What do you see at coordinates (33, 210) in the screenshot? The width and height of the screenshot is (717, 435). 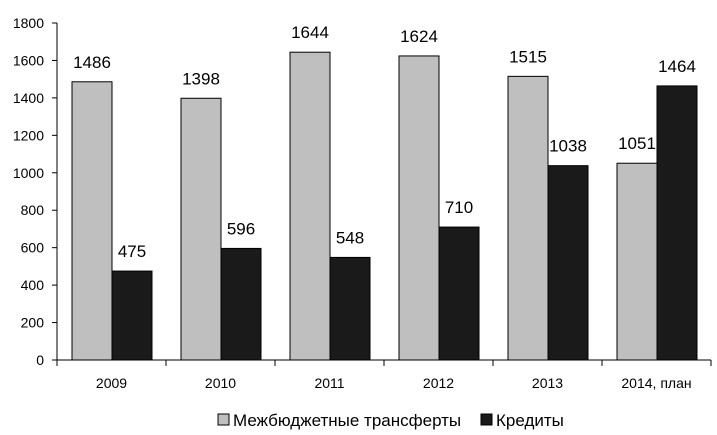 I see `y-tick-label-4: 800` at bounding box center [33, 210].